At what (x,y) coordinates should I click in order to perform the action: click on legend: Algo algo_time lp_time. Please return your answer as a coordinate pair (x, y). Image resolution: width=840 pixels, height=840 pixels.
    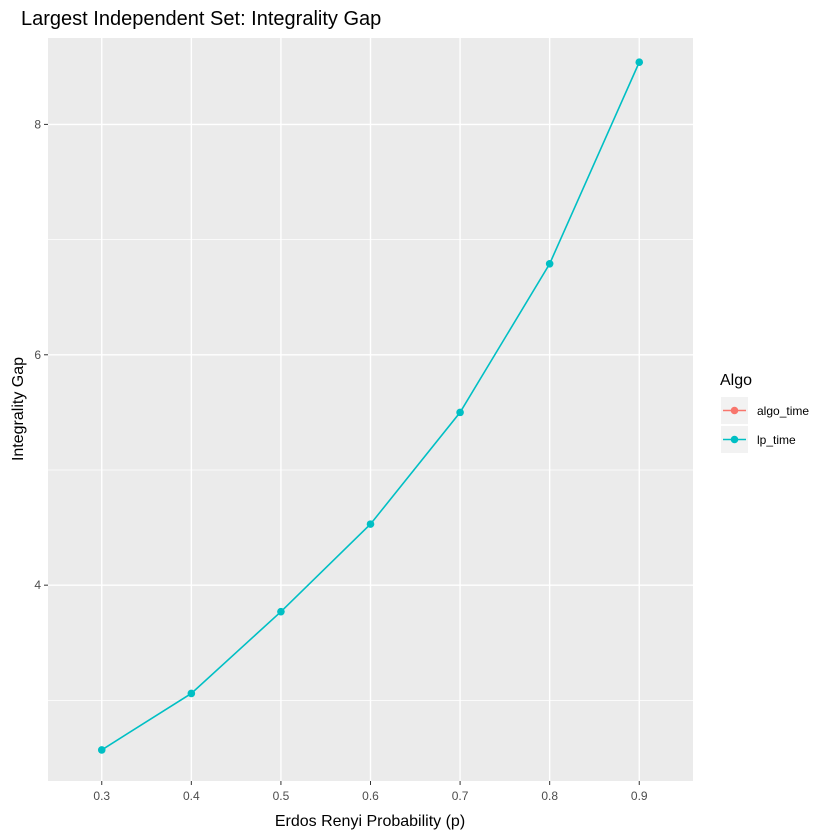
    Looking at the image, I should click on (764, 412).